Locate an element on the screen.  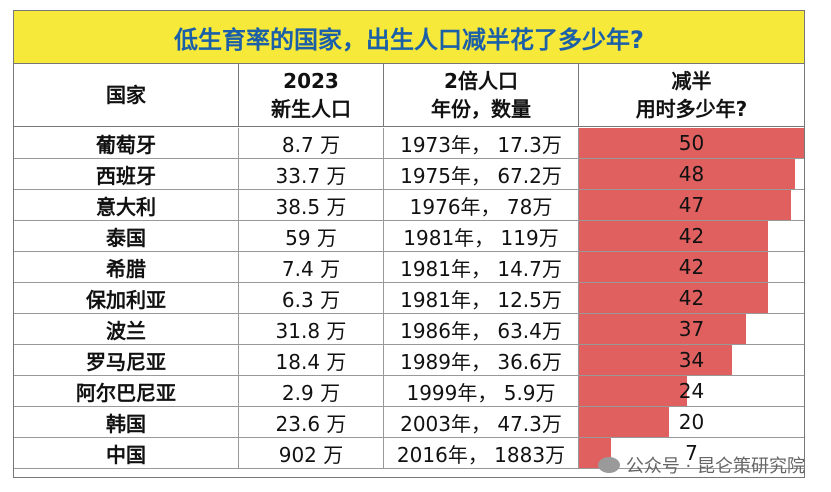
table-row: 希腊 7.4 万 1981年， 14.7万 42 is located at coordinates (409, 267).